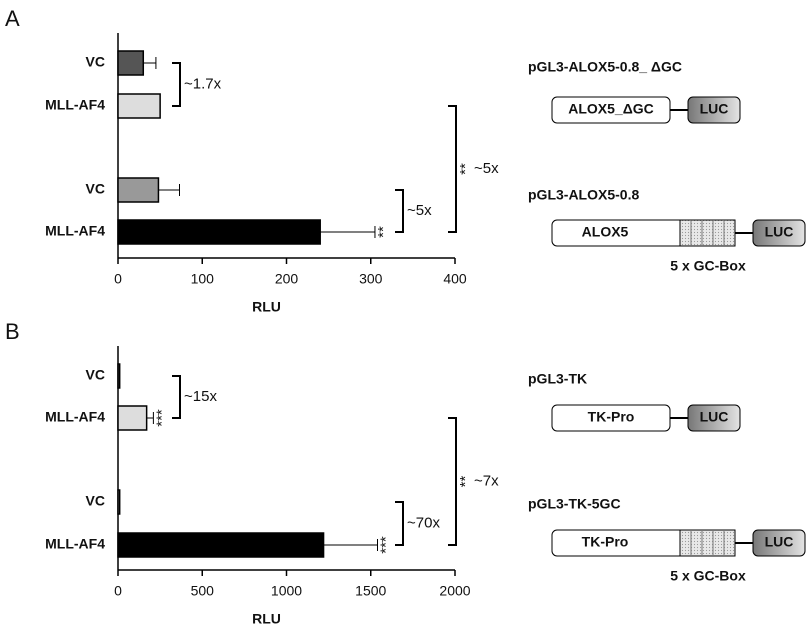 This screenshot has width=809, height=633. What do you see at coordinates (287, 279) in the screenshot?
I see `x-tick-label: 200` at bounding box center [287, 279].